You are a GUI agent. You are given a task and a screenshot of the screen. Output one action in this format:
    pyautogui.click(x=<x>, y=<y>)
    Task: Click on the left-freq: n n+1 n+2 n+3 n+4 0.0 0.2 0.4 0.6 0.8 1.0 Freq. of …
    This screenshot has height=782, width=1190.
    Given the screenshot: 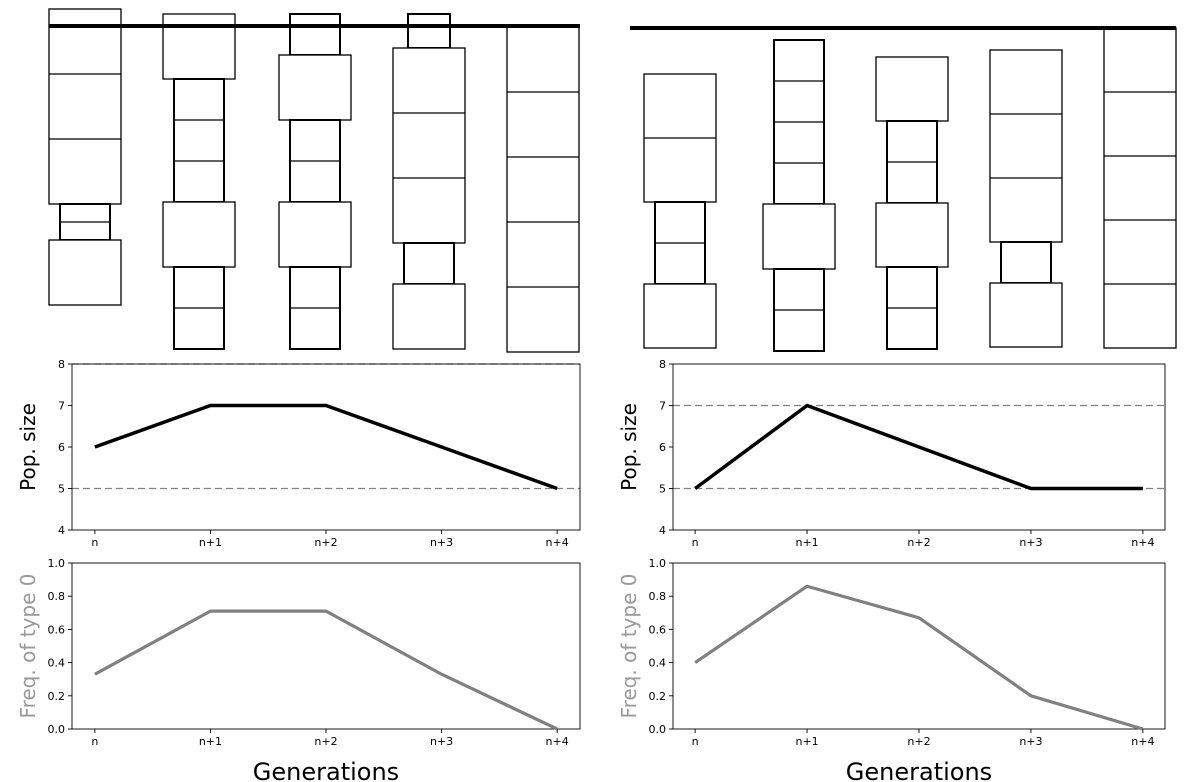 What is the action you would take?
    pyautogui.click(x=298, y=669)
    